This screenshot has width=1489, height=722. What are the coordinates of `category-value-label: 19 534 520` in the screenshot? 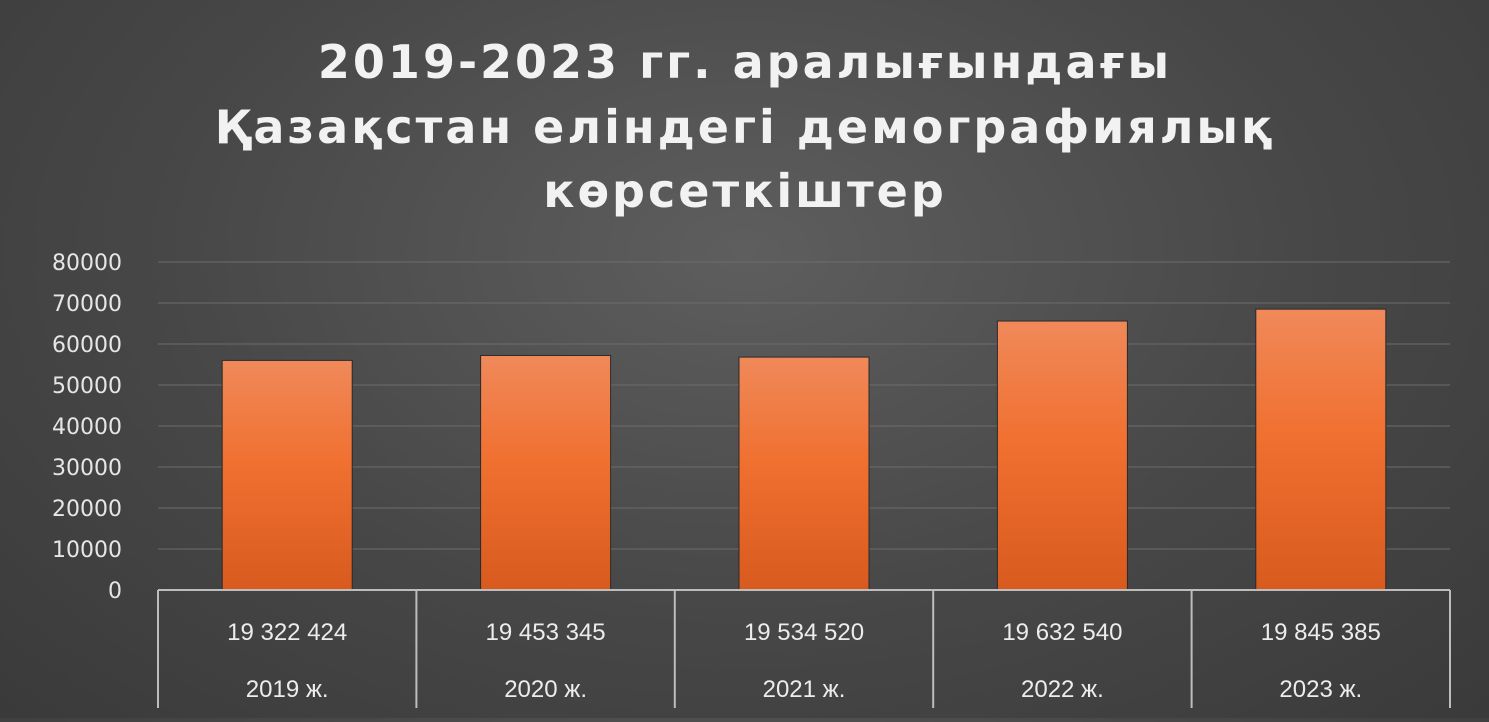 It's located at (804, 632).